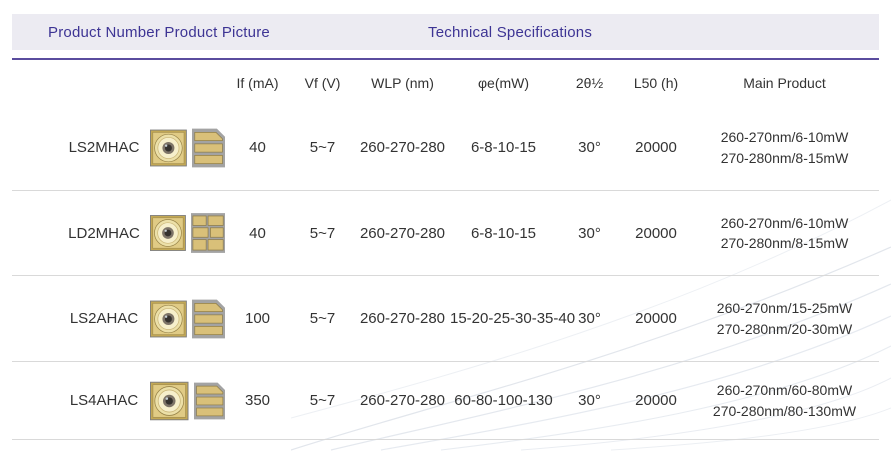 Image resolution: width=891 pixels, height=452 pixels. I want to click on header-product-columns-title: Product Number Product Picture, so click(159, 32).